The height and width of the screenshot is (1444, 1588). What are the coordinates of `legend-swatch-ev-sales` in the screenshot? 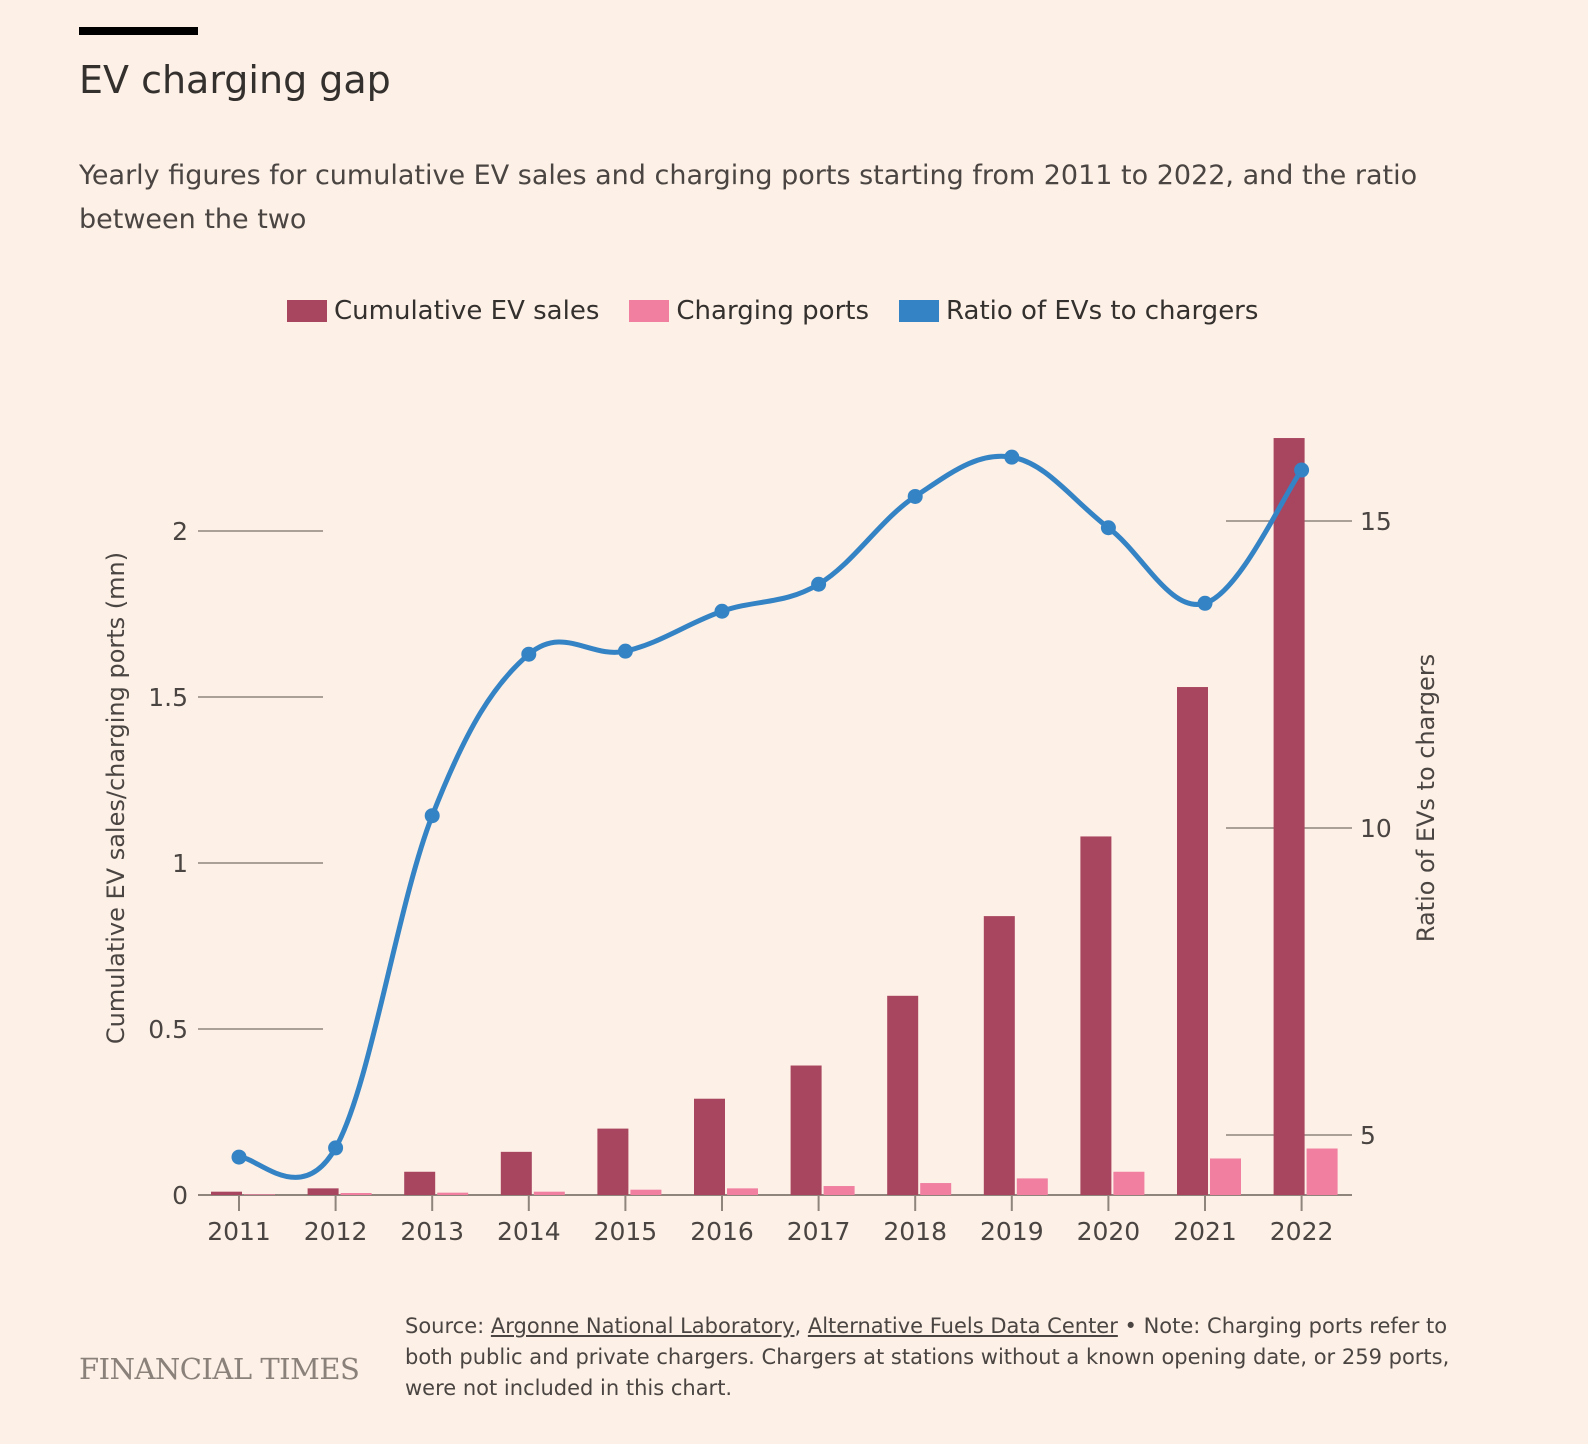 It's located at (307, 311).